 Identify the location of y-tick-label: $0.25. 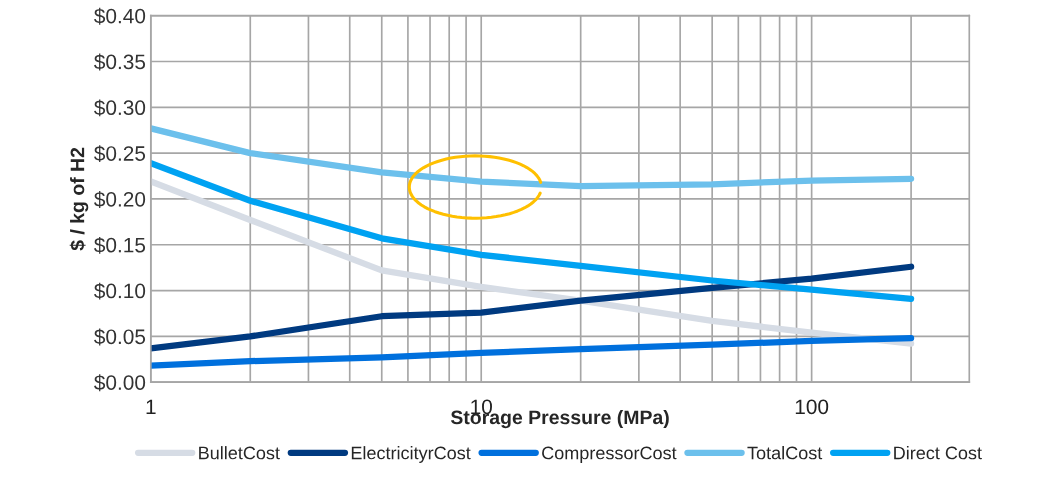
(120, 154).